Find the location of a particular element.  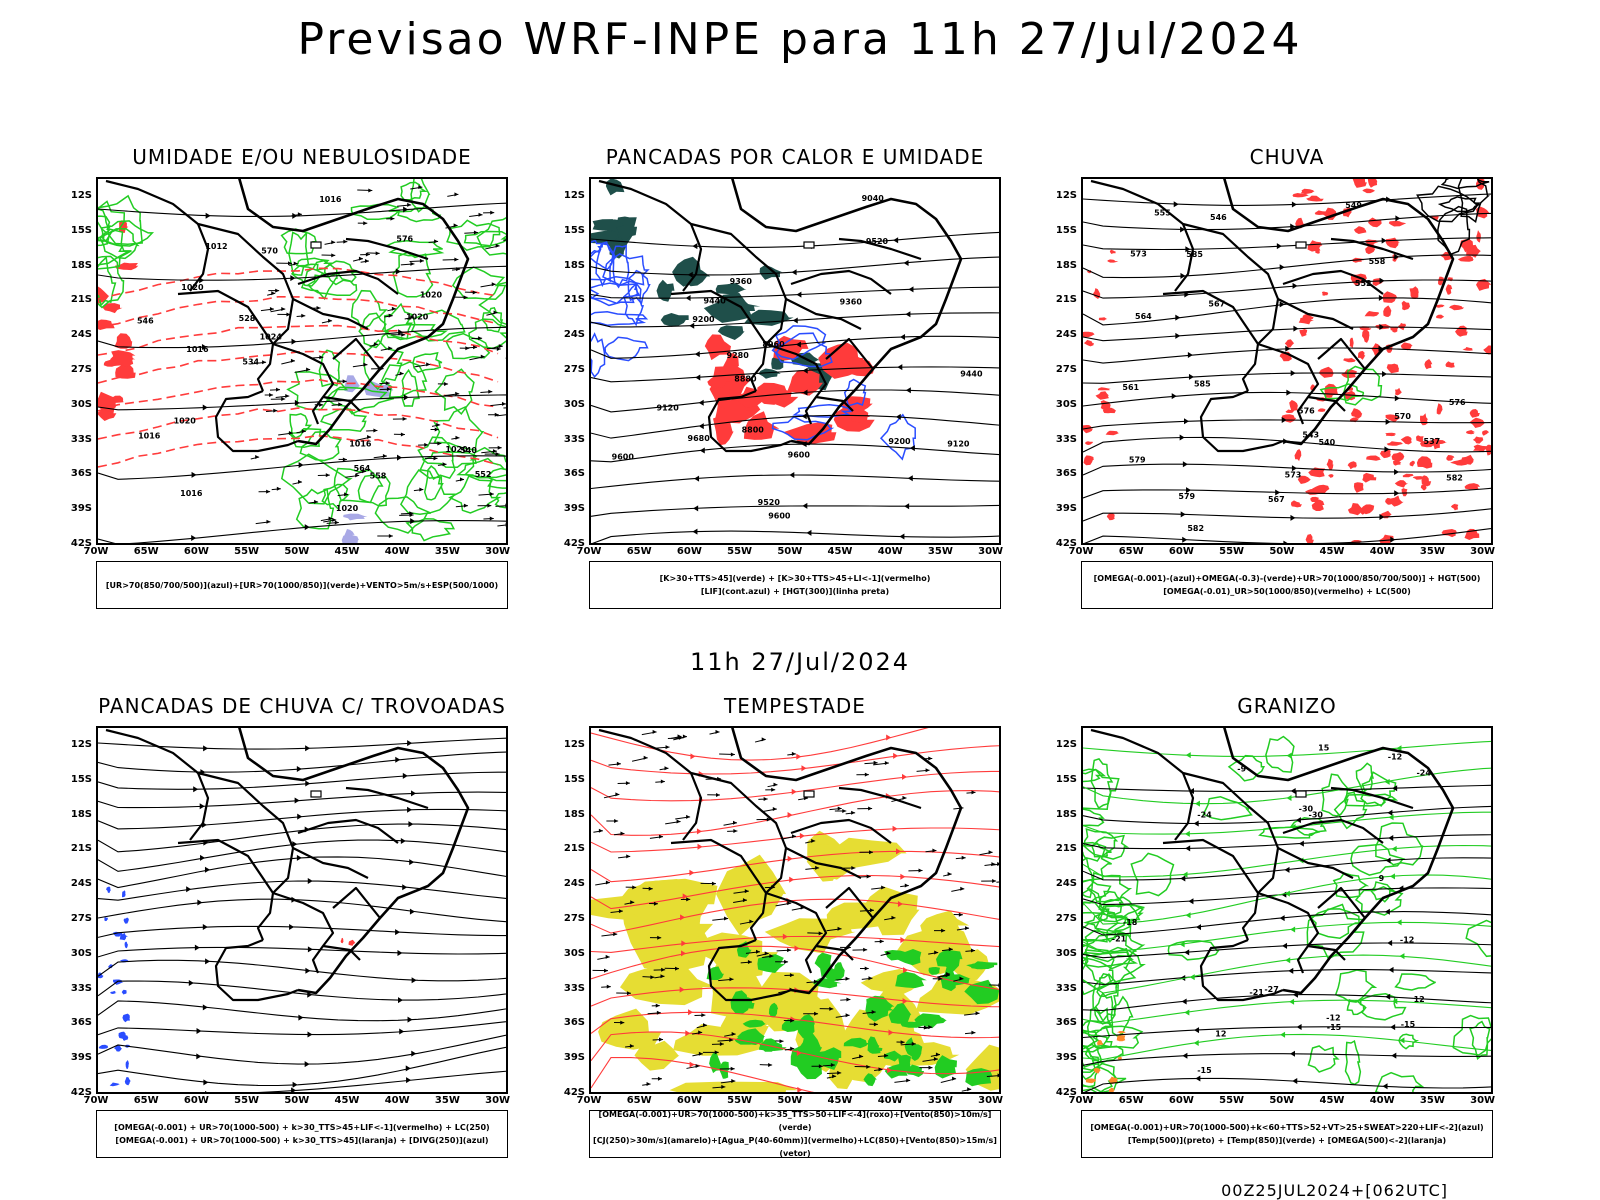

lat-tick-label: 36S is located at coordinates (81, 1023).